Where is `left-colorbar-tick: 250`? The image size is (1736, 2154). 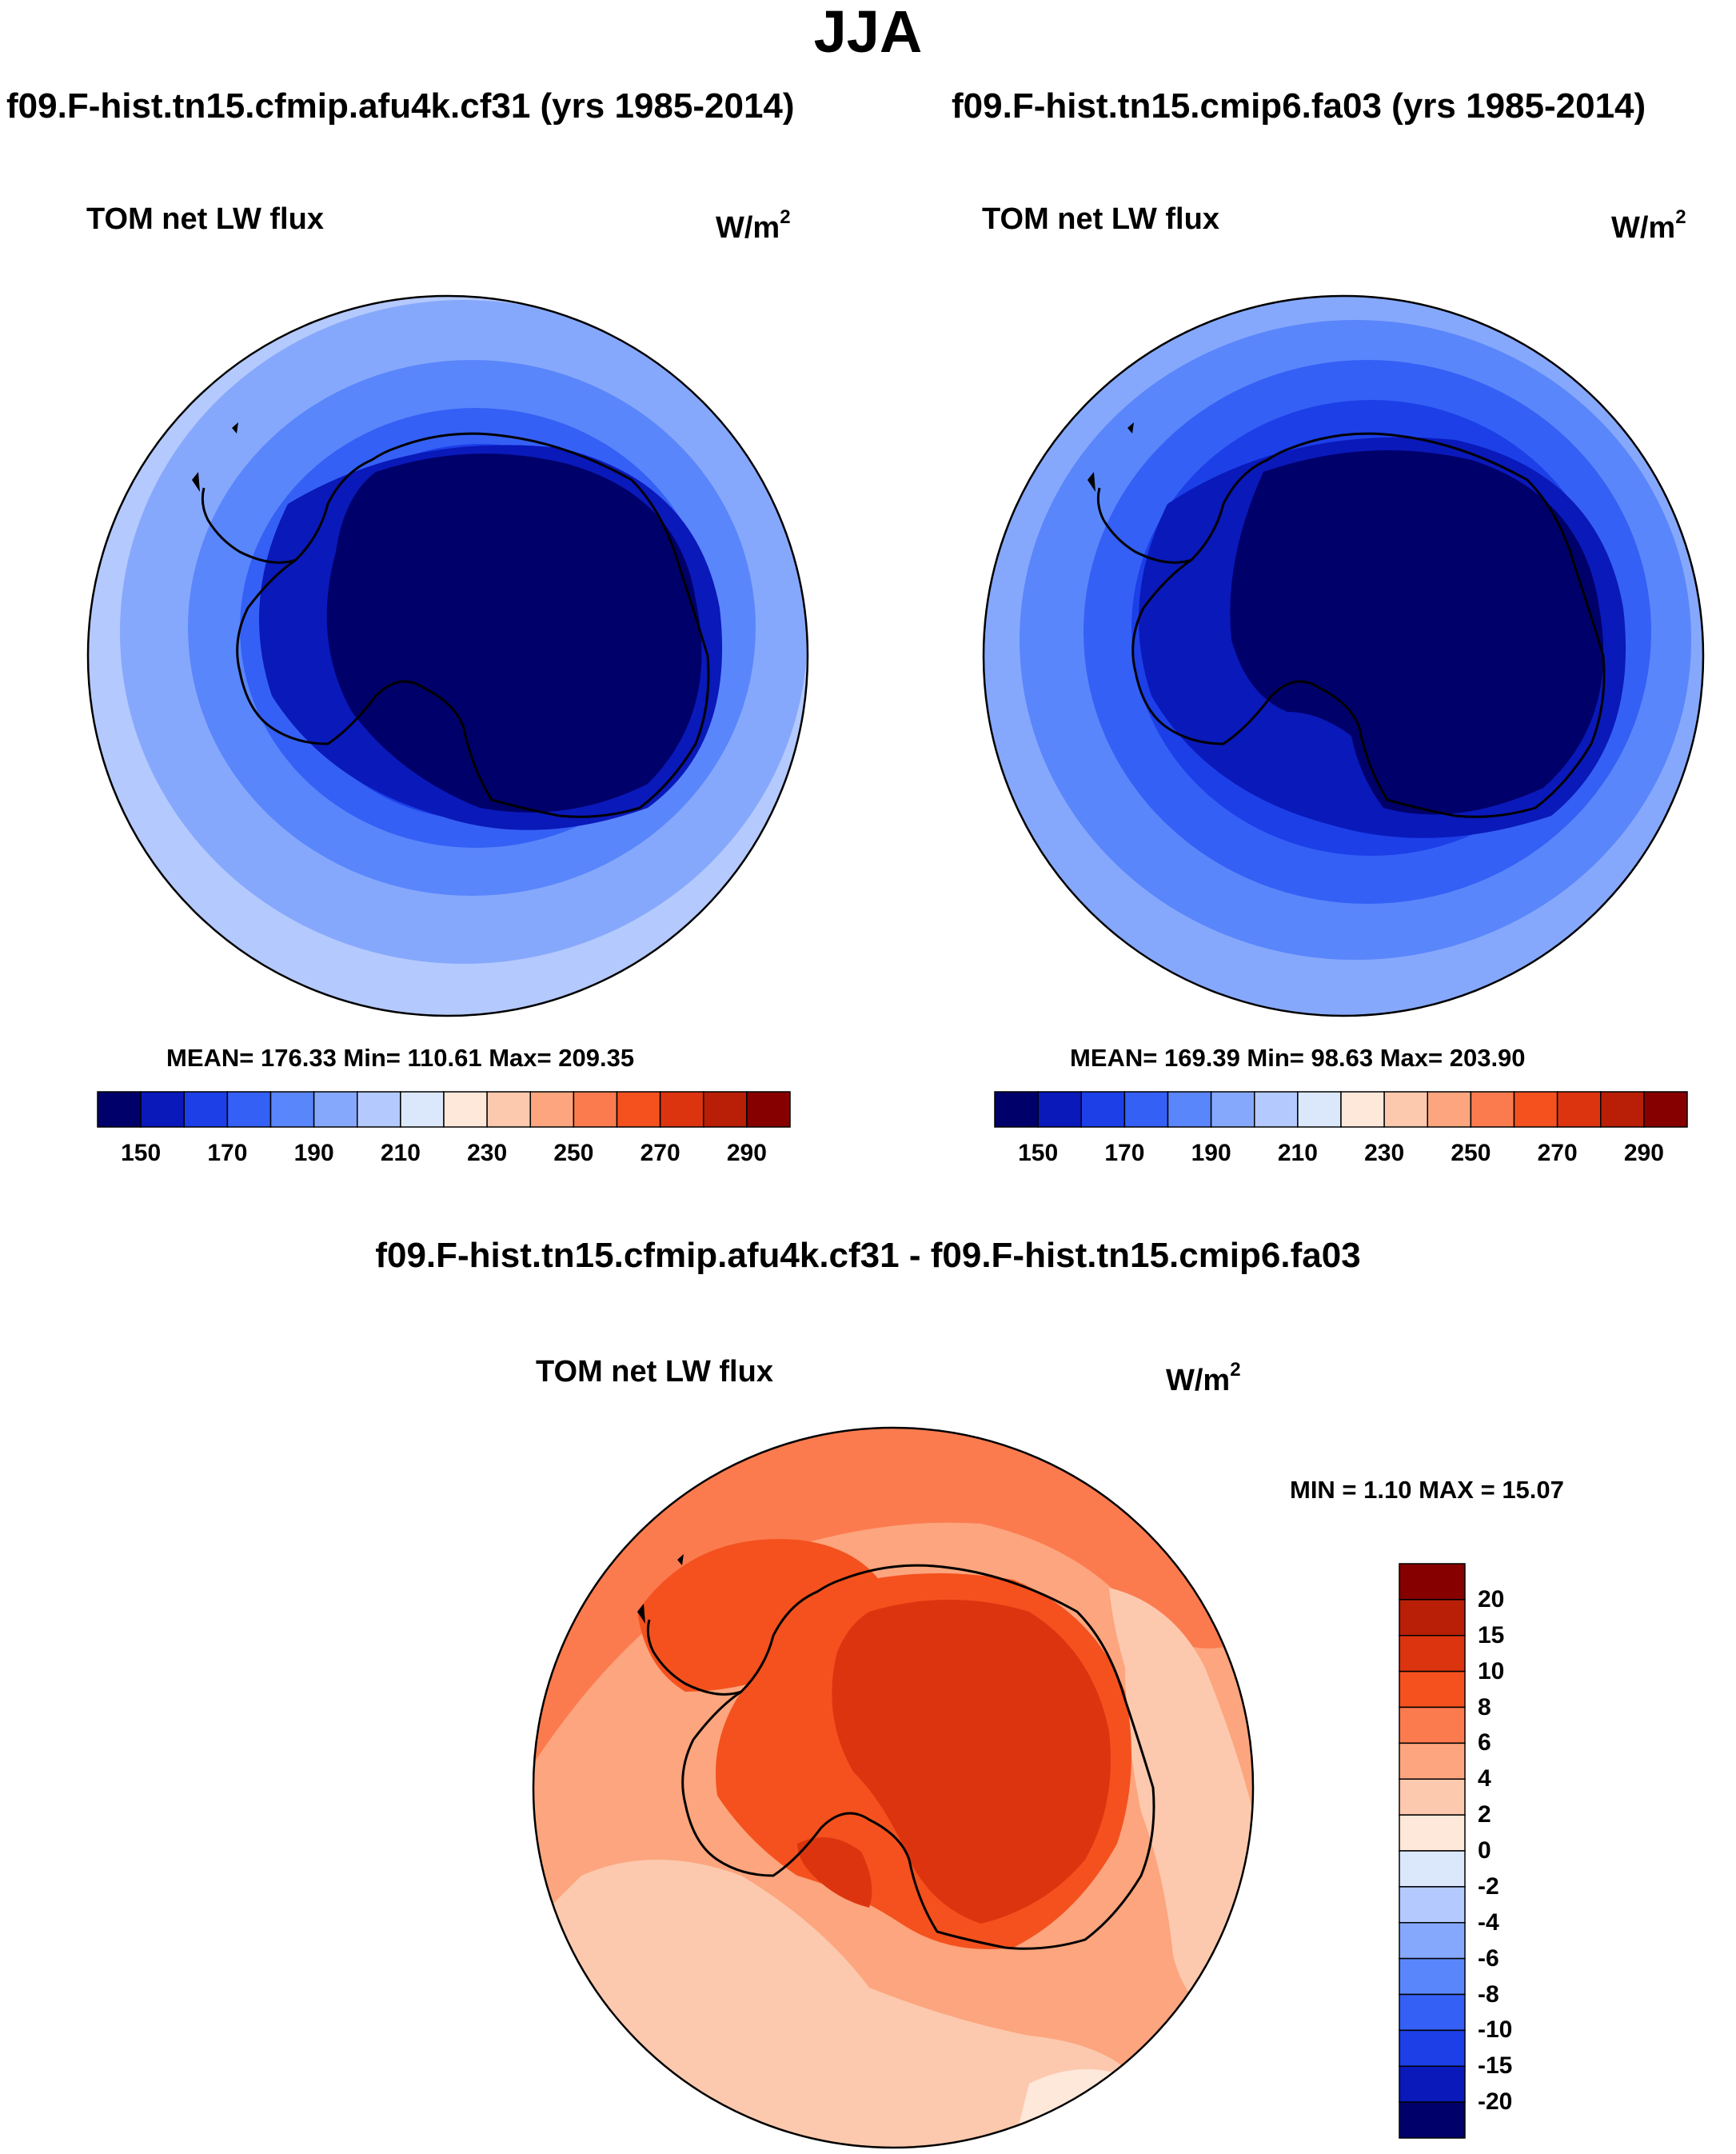
left-colorbar-tick: 250 is located at coordinates (573, 1153).